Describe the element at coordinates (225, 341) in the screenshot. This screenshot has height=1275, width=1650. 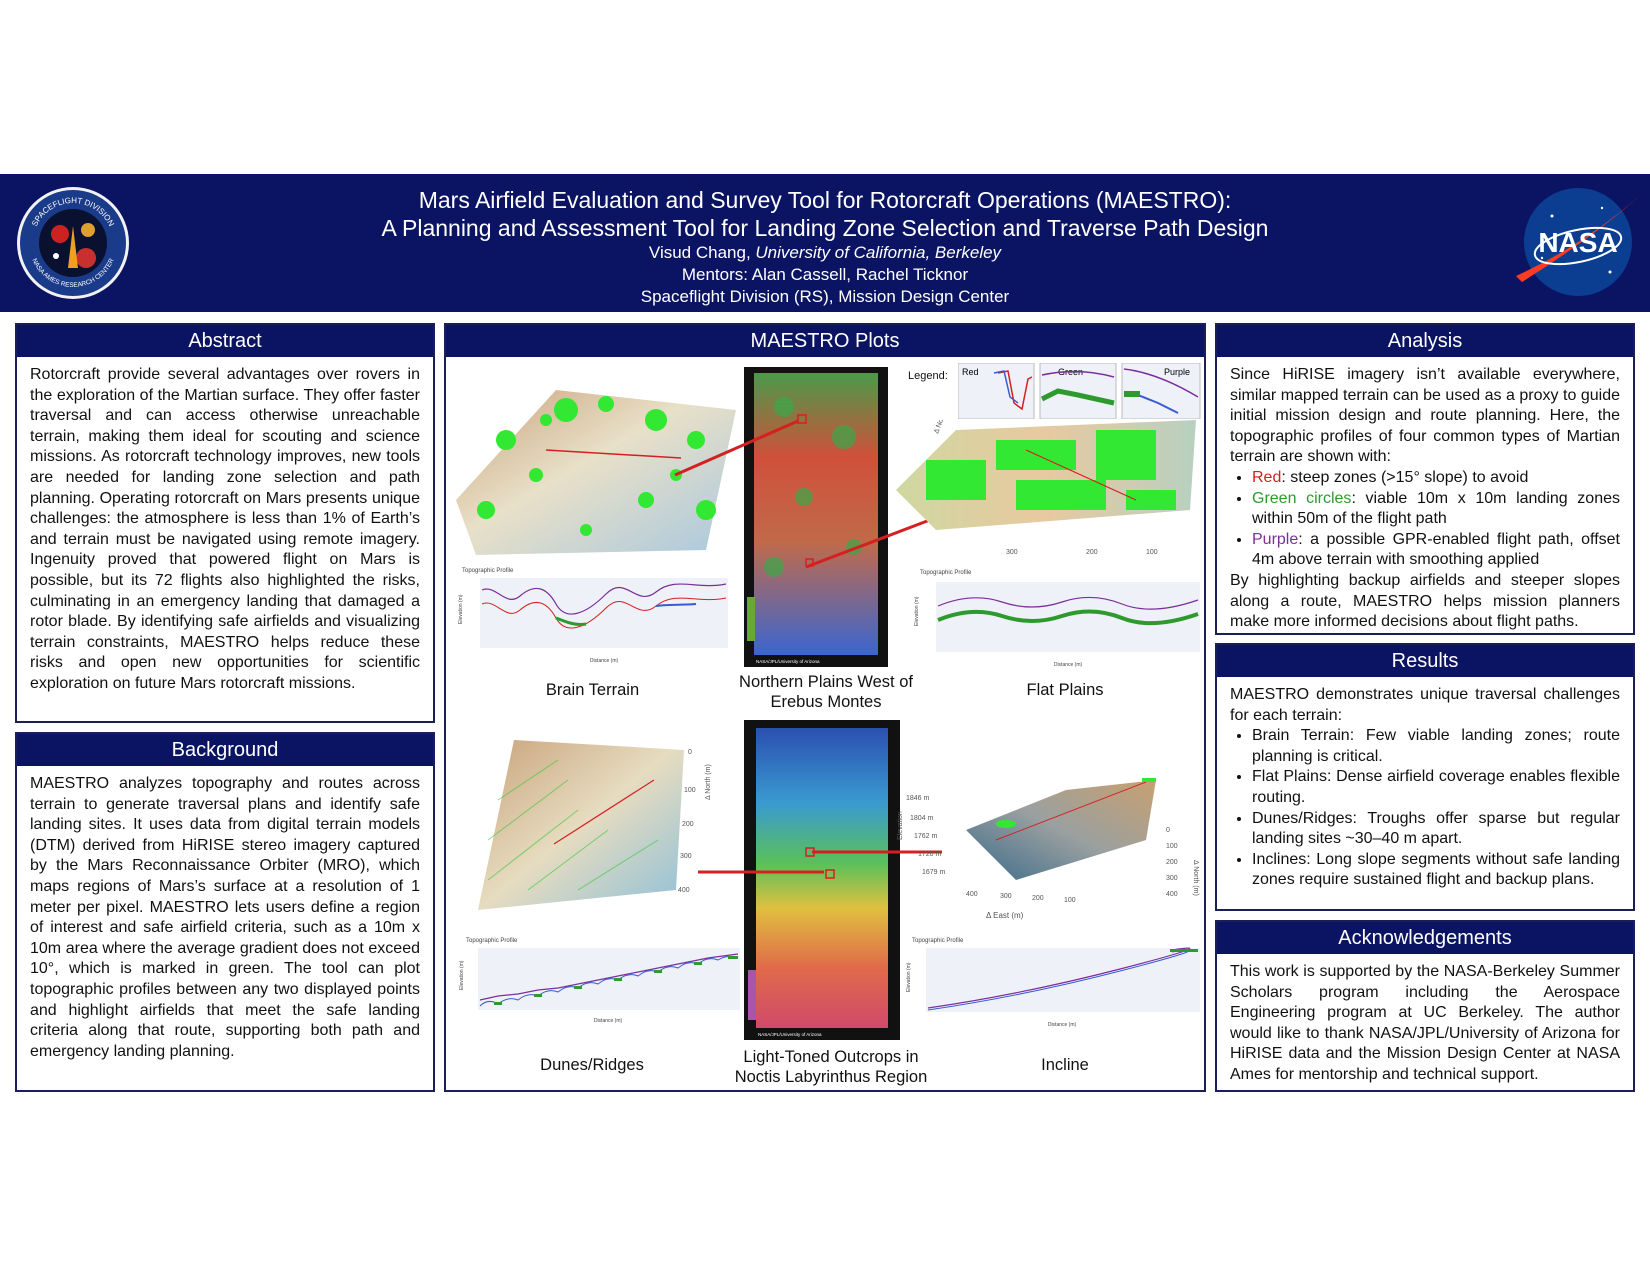
I see `abstract-title: Abstract` at that location.